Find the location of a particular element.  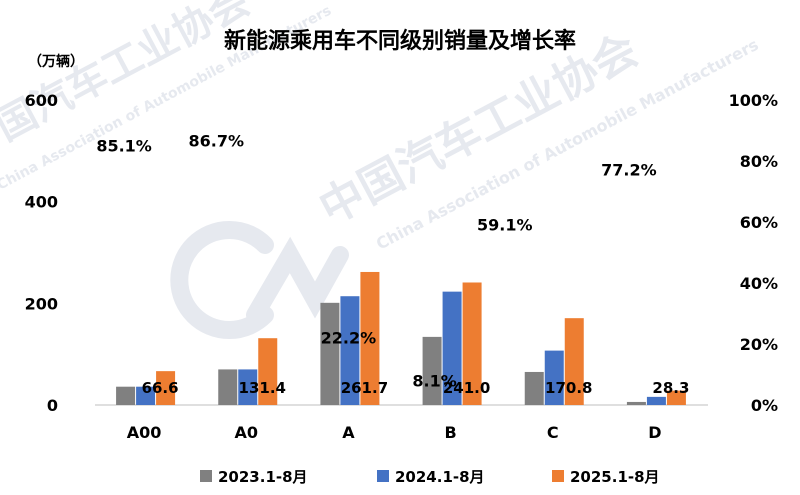

right-y-tick-label: 20% is located at coordinates (759, 344).